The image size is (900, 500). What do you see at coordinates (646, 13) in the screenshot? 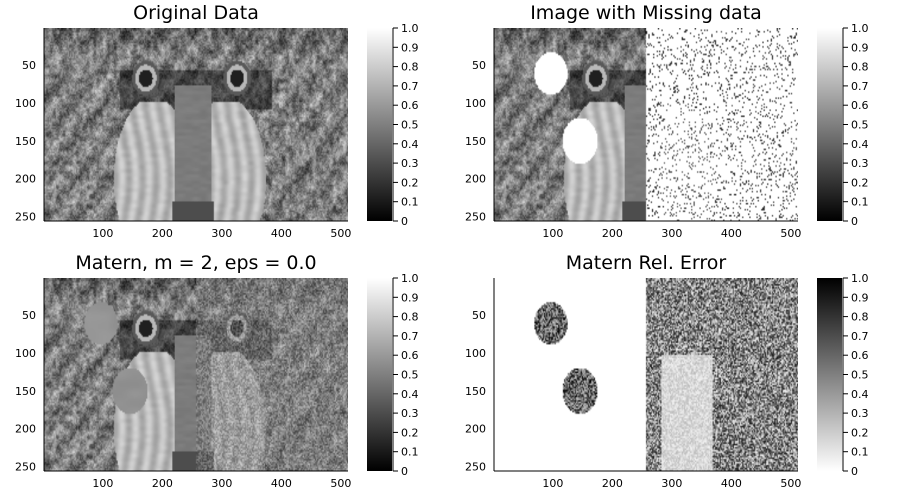
I see `panel-title: Image with Missing data` at bounding box center [646, 13].